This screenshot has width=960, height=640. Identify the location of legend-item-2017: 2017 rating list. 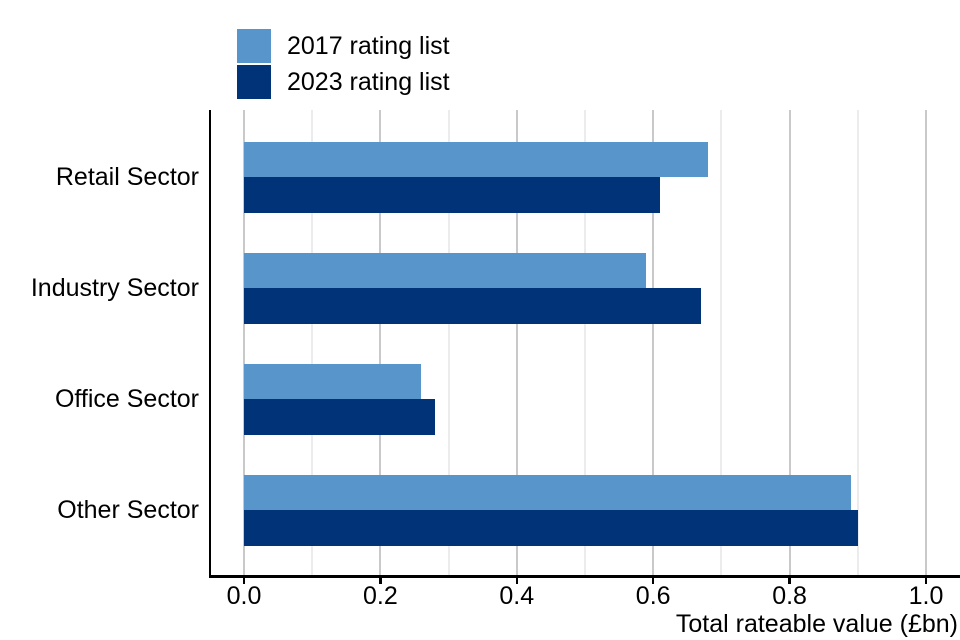
(343, 46).